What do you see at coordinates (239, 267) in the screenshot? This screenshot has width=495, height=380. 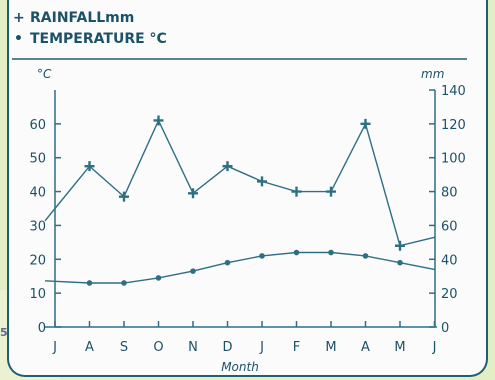 I see `temperature-line` at bounding box center [239, 267].